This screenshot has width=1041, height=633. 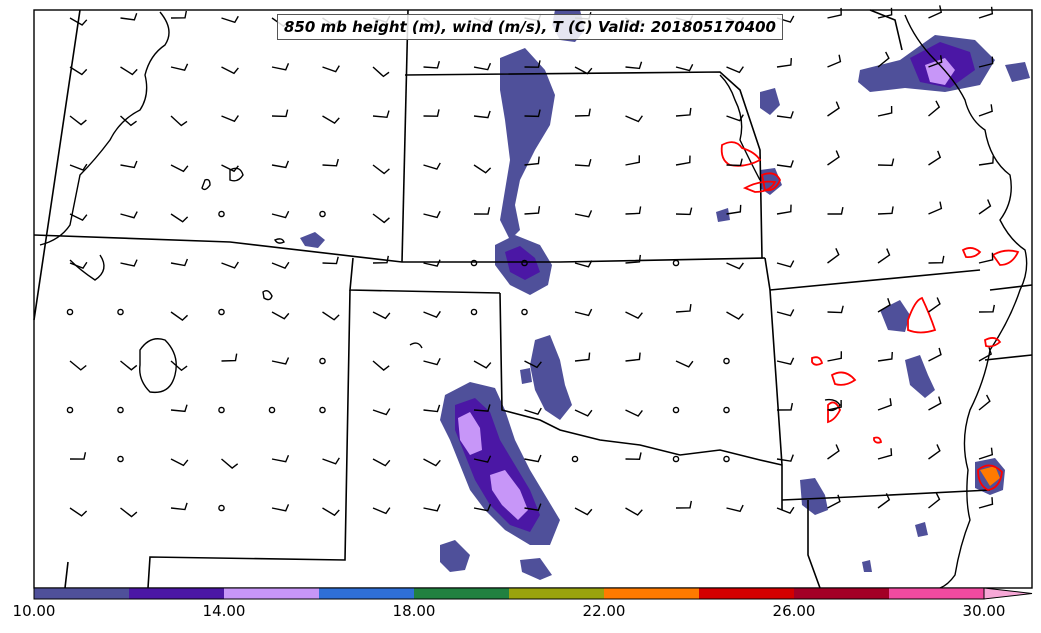 I want to click on colorbar-tick-label: 30.00, so click(x=984, y=611).